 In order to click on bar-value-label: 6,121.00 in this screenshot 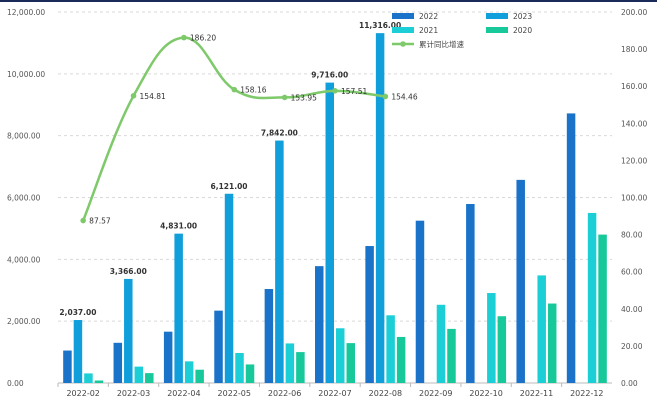, I will do `click(229, 186)`.